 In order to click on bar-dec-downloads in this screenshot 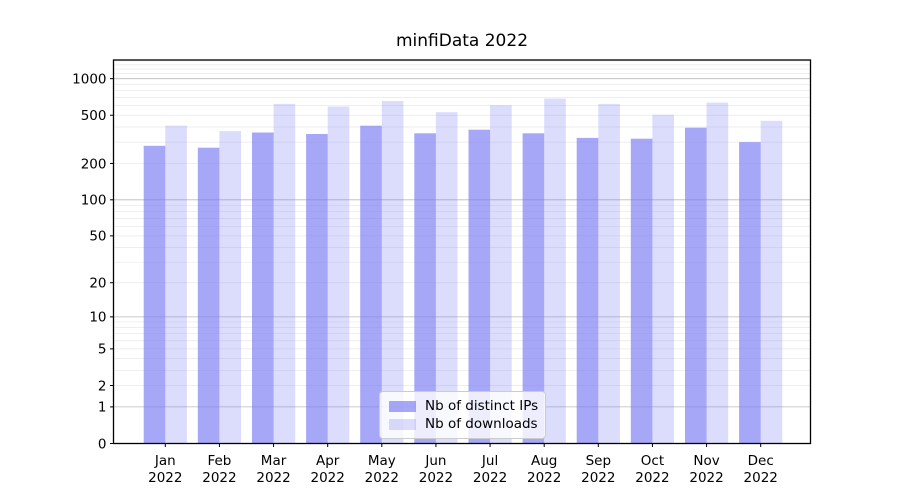, I will do `click(771, 282)`.